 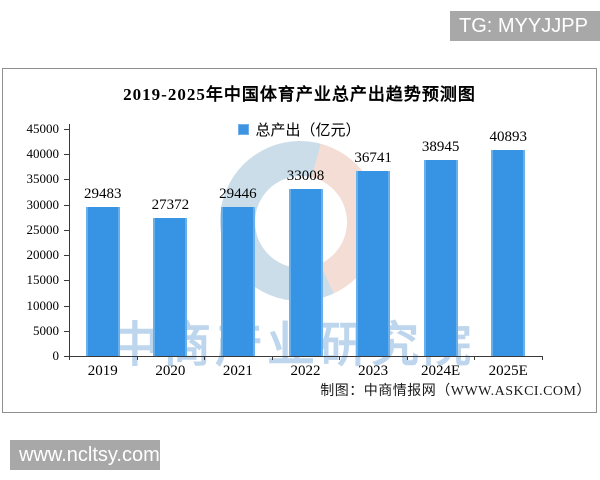 I want to click on value-label-2021: 29446, so click(x=238, y=194).